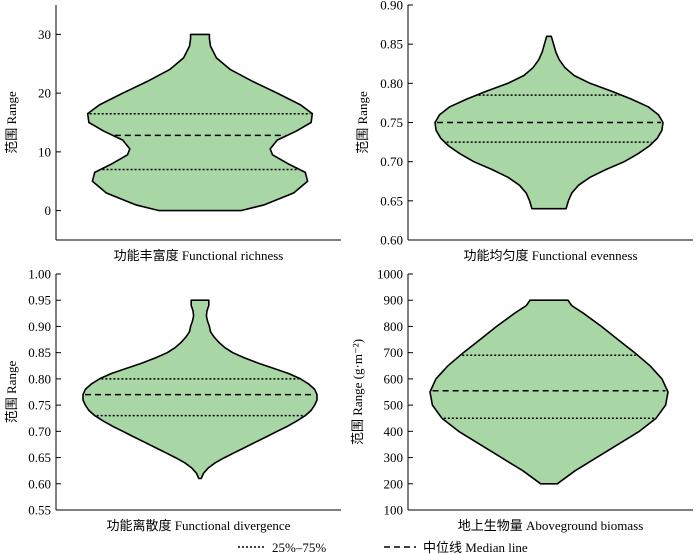  I want to click on y-tick-label: 0, so click(48, 210).